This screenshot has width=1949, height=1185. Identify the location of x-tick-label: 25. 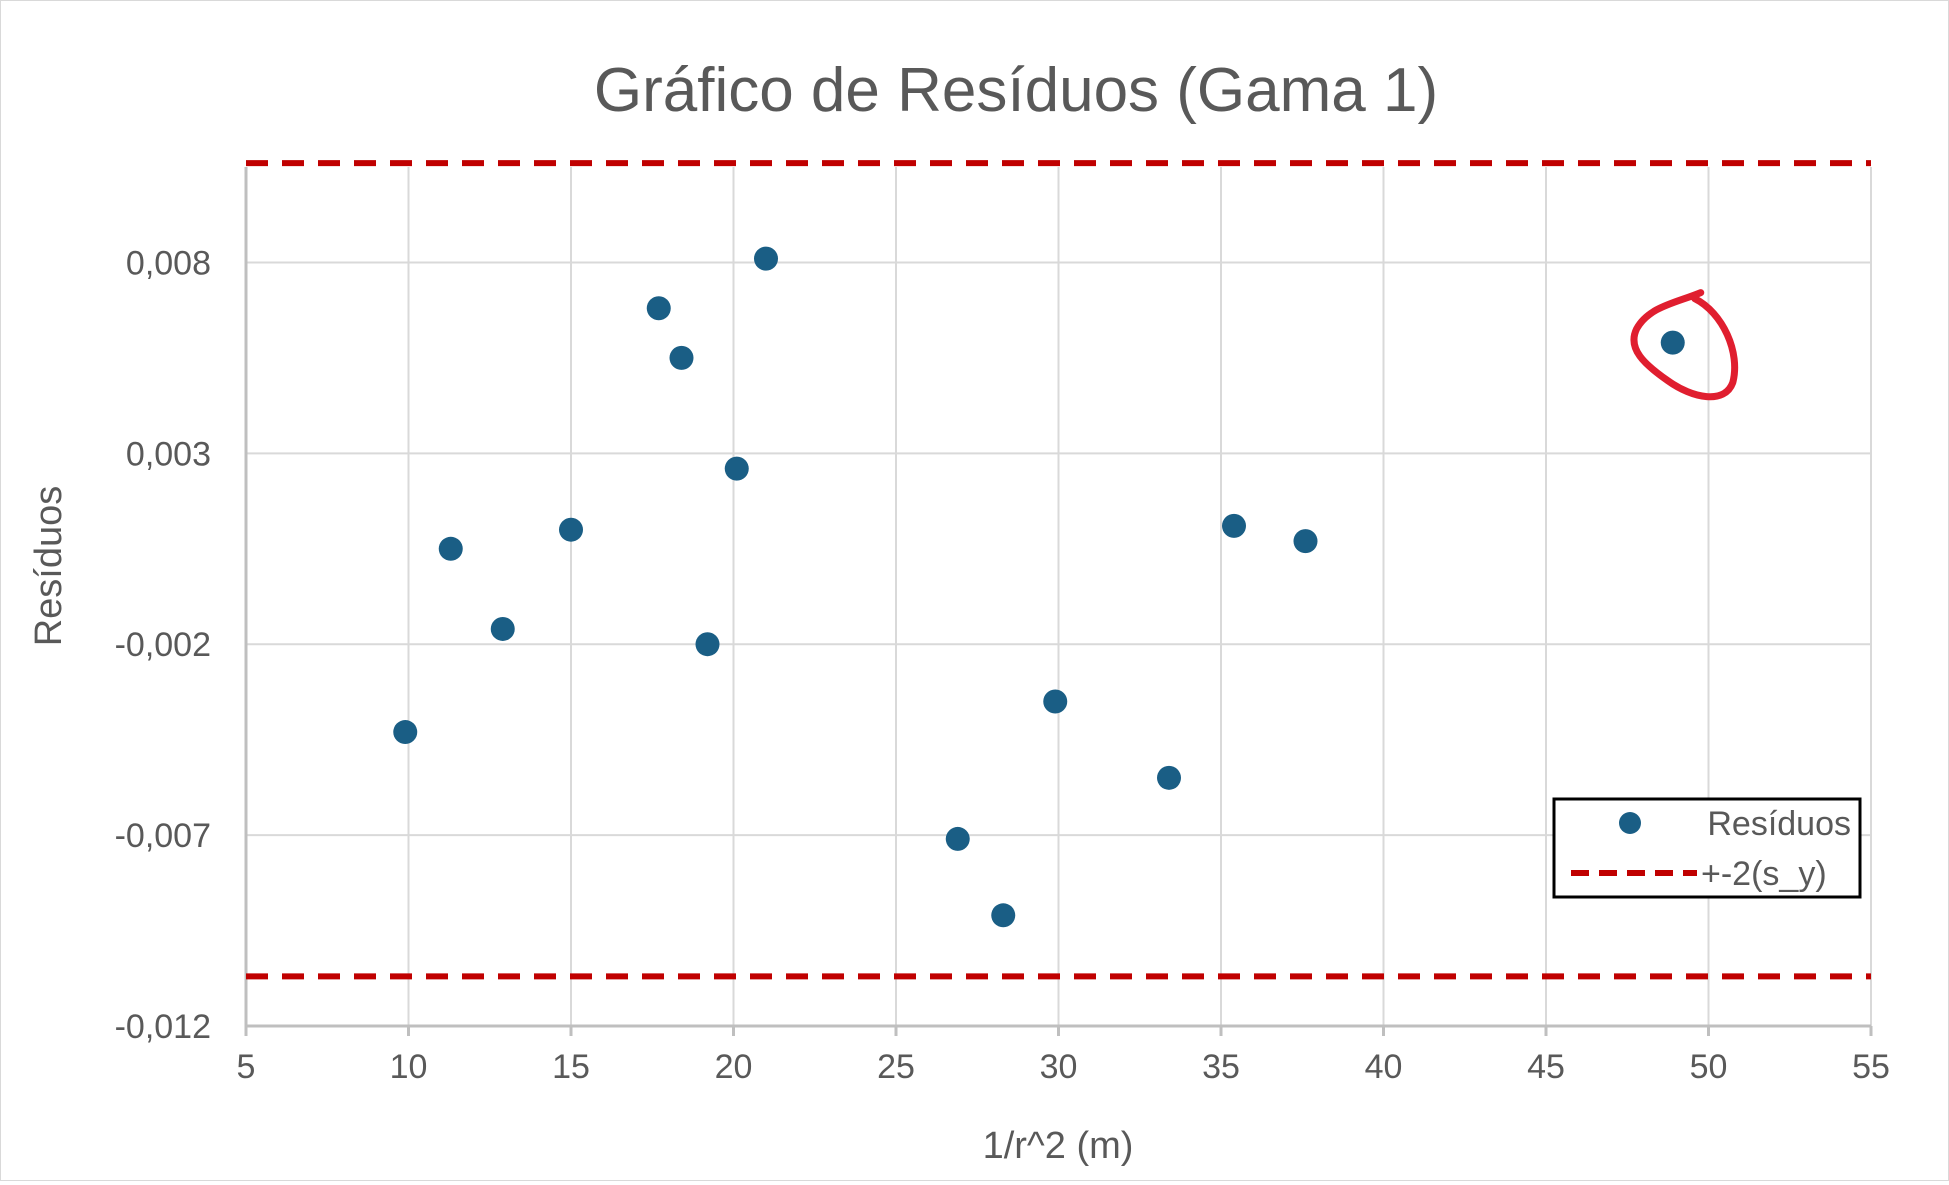
(896, 1067).